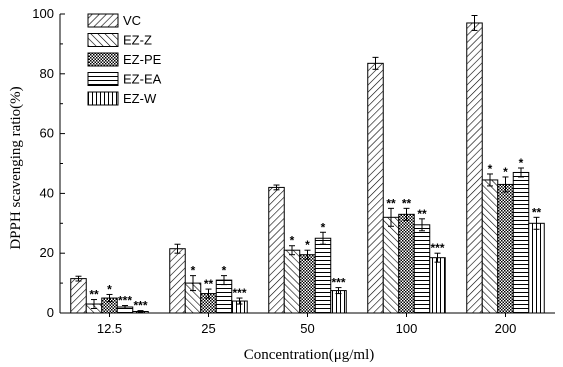 The width and height of the screenshot is (563, 367). Describe the element at coordinates (407, 328) in the screenshot. I see `x-tick-label: 100` at that location.